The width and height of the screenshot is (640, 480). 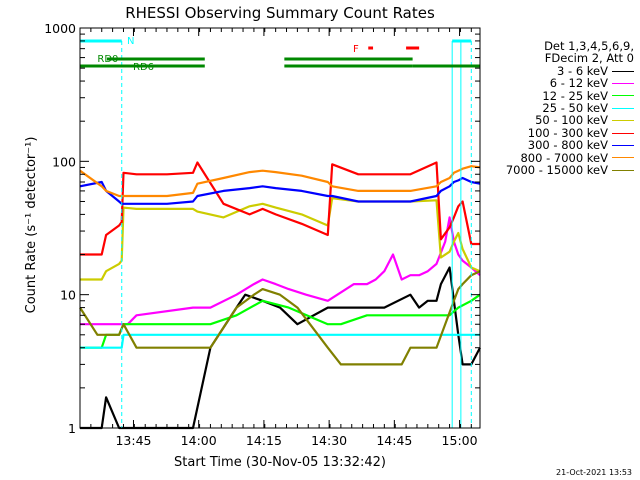 I want to click on legend-item: 3 - 6 keV, so click(x=554, y=70).